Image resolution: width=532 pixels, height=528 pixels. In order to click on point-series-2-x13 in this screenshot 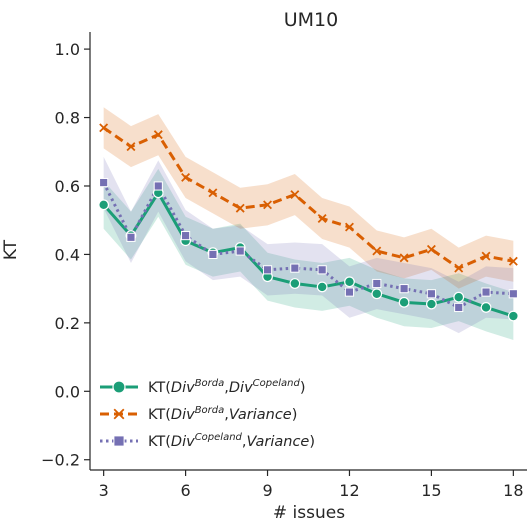, I will do `click(377, 251)`.